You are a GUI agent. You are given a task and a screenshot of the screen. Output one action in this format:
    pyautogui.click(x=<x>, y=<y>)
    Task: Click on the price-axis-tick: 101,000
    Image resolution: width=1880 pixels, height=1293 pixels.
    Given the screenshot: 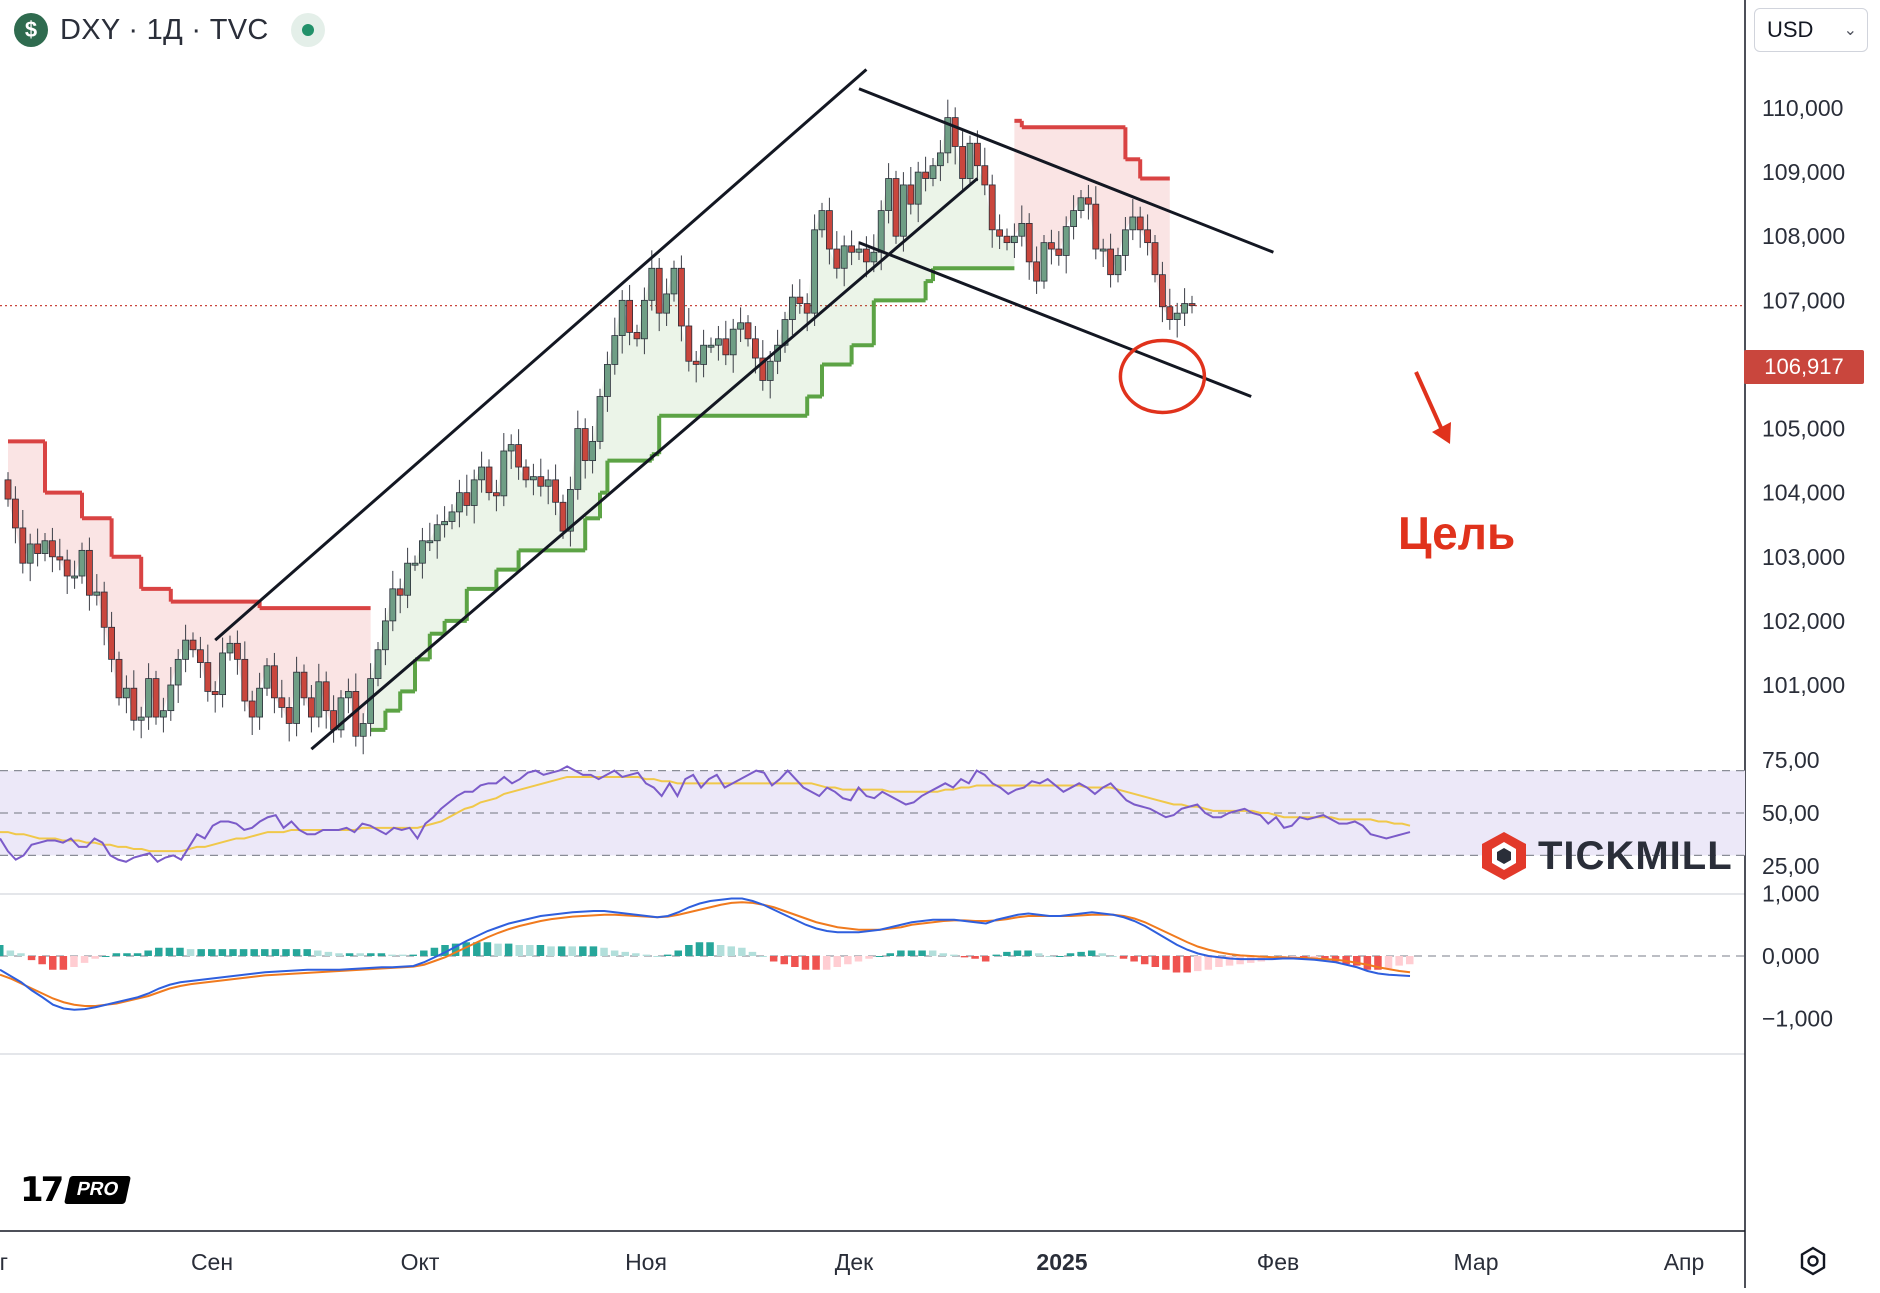 What is the action you would take?
    pyautogui.click(x=1803, y=685)
    